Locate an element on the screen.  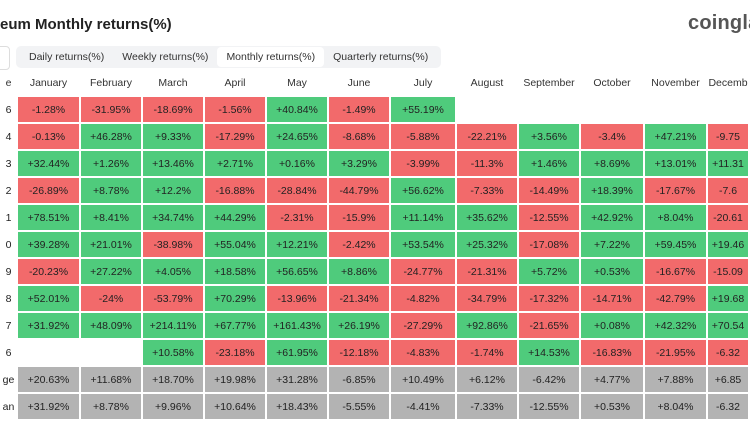
return-cell: -21.31% is located at coordinates (487, 271).